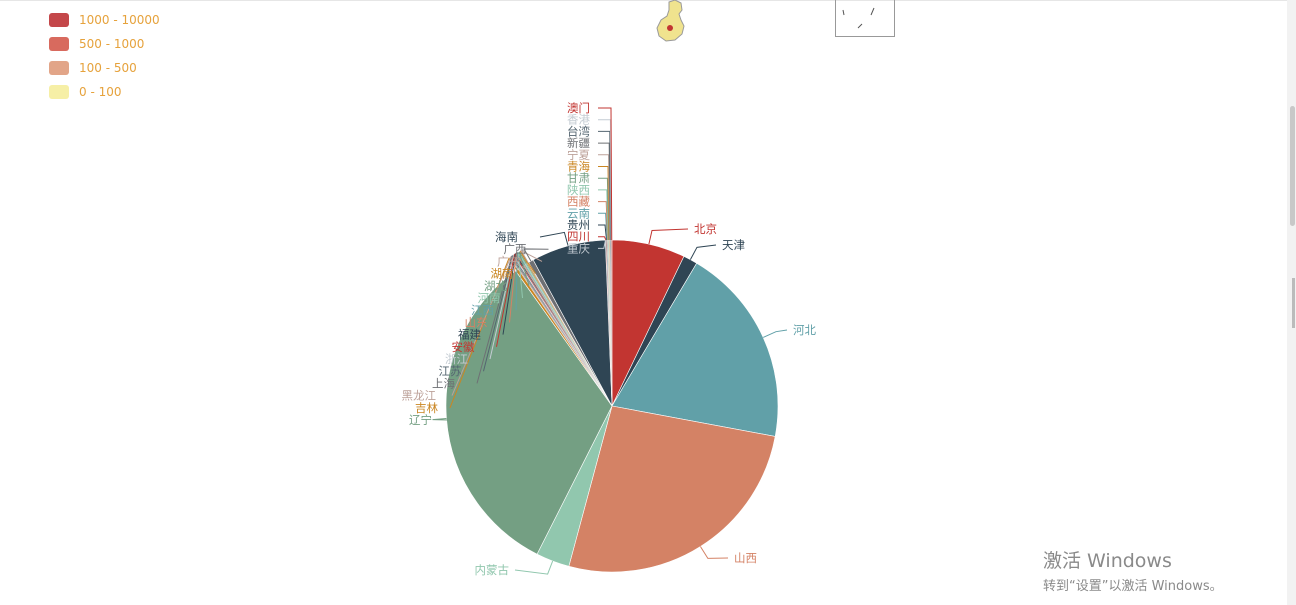 The height and width of the screenshot is (605, 1296). I want to click on inset-islands, so click(858, 18).